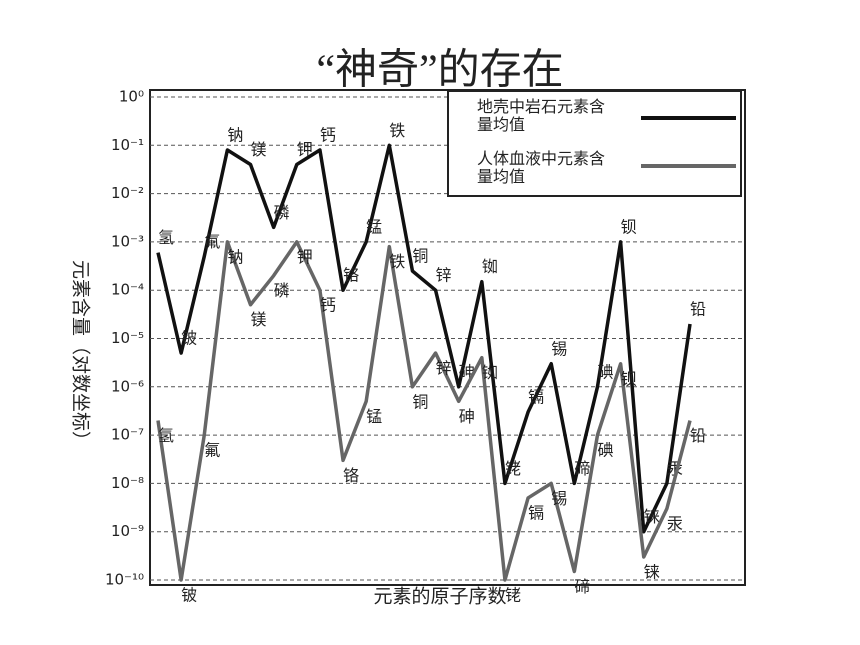 The image size is (860, 645). Describe the element at coordinates (594, 143) in the screenshot. I see `legend: 地壳中岩石元素含量均值 人体血液中元素含量均值` at that location.